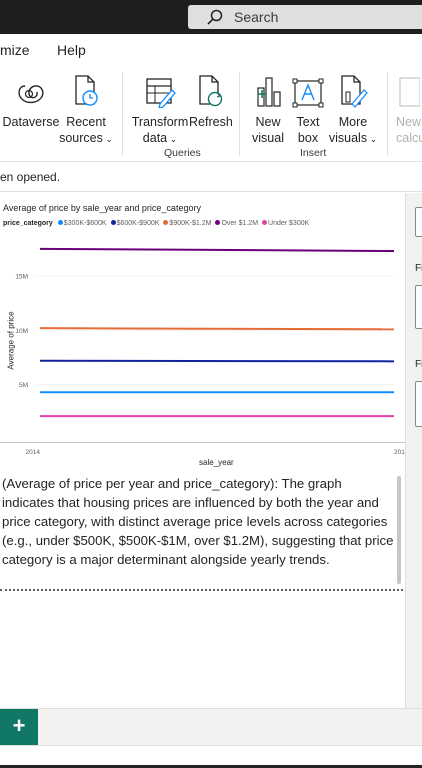 The width and height of the screenshot is (422, 768). Describe the element at coordinates (413, 450) in the screenshot. I see `filters-pane: Fi Fi` at that location.